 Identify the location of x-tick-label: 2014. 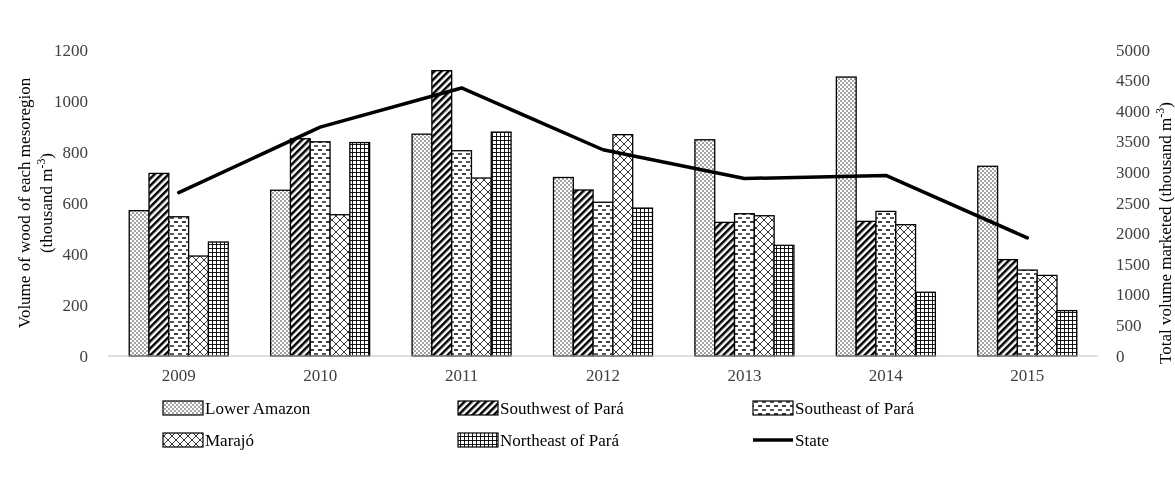
(886, 375).